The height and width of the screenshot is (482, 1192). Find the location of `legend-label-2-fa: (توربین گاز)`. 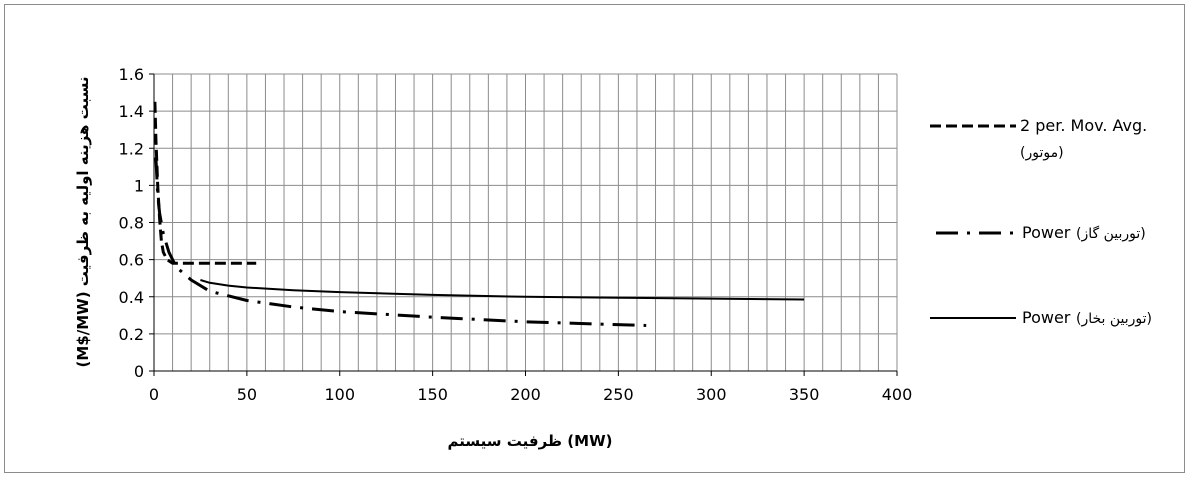

legend-label-2-fa: (توربین گاز) is located at coordinates (1111, 233).